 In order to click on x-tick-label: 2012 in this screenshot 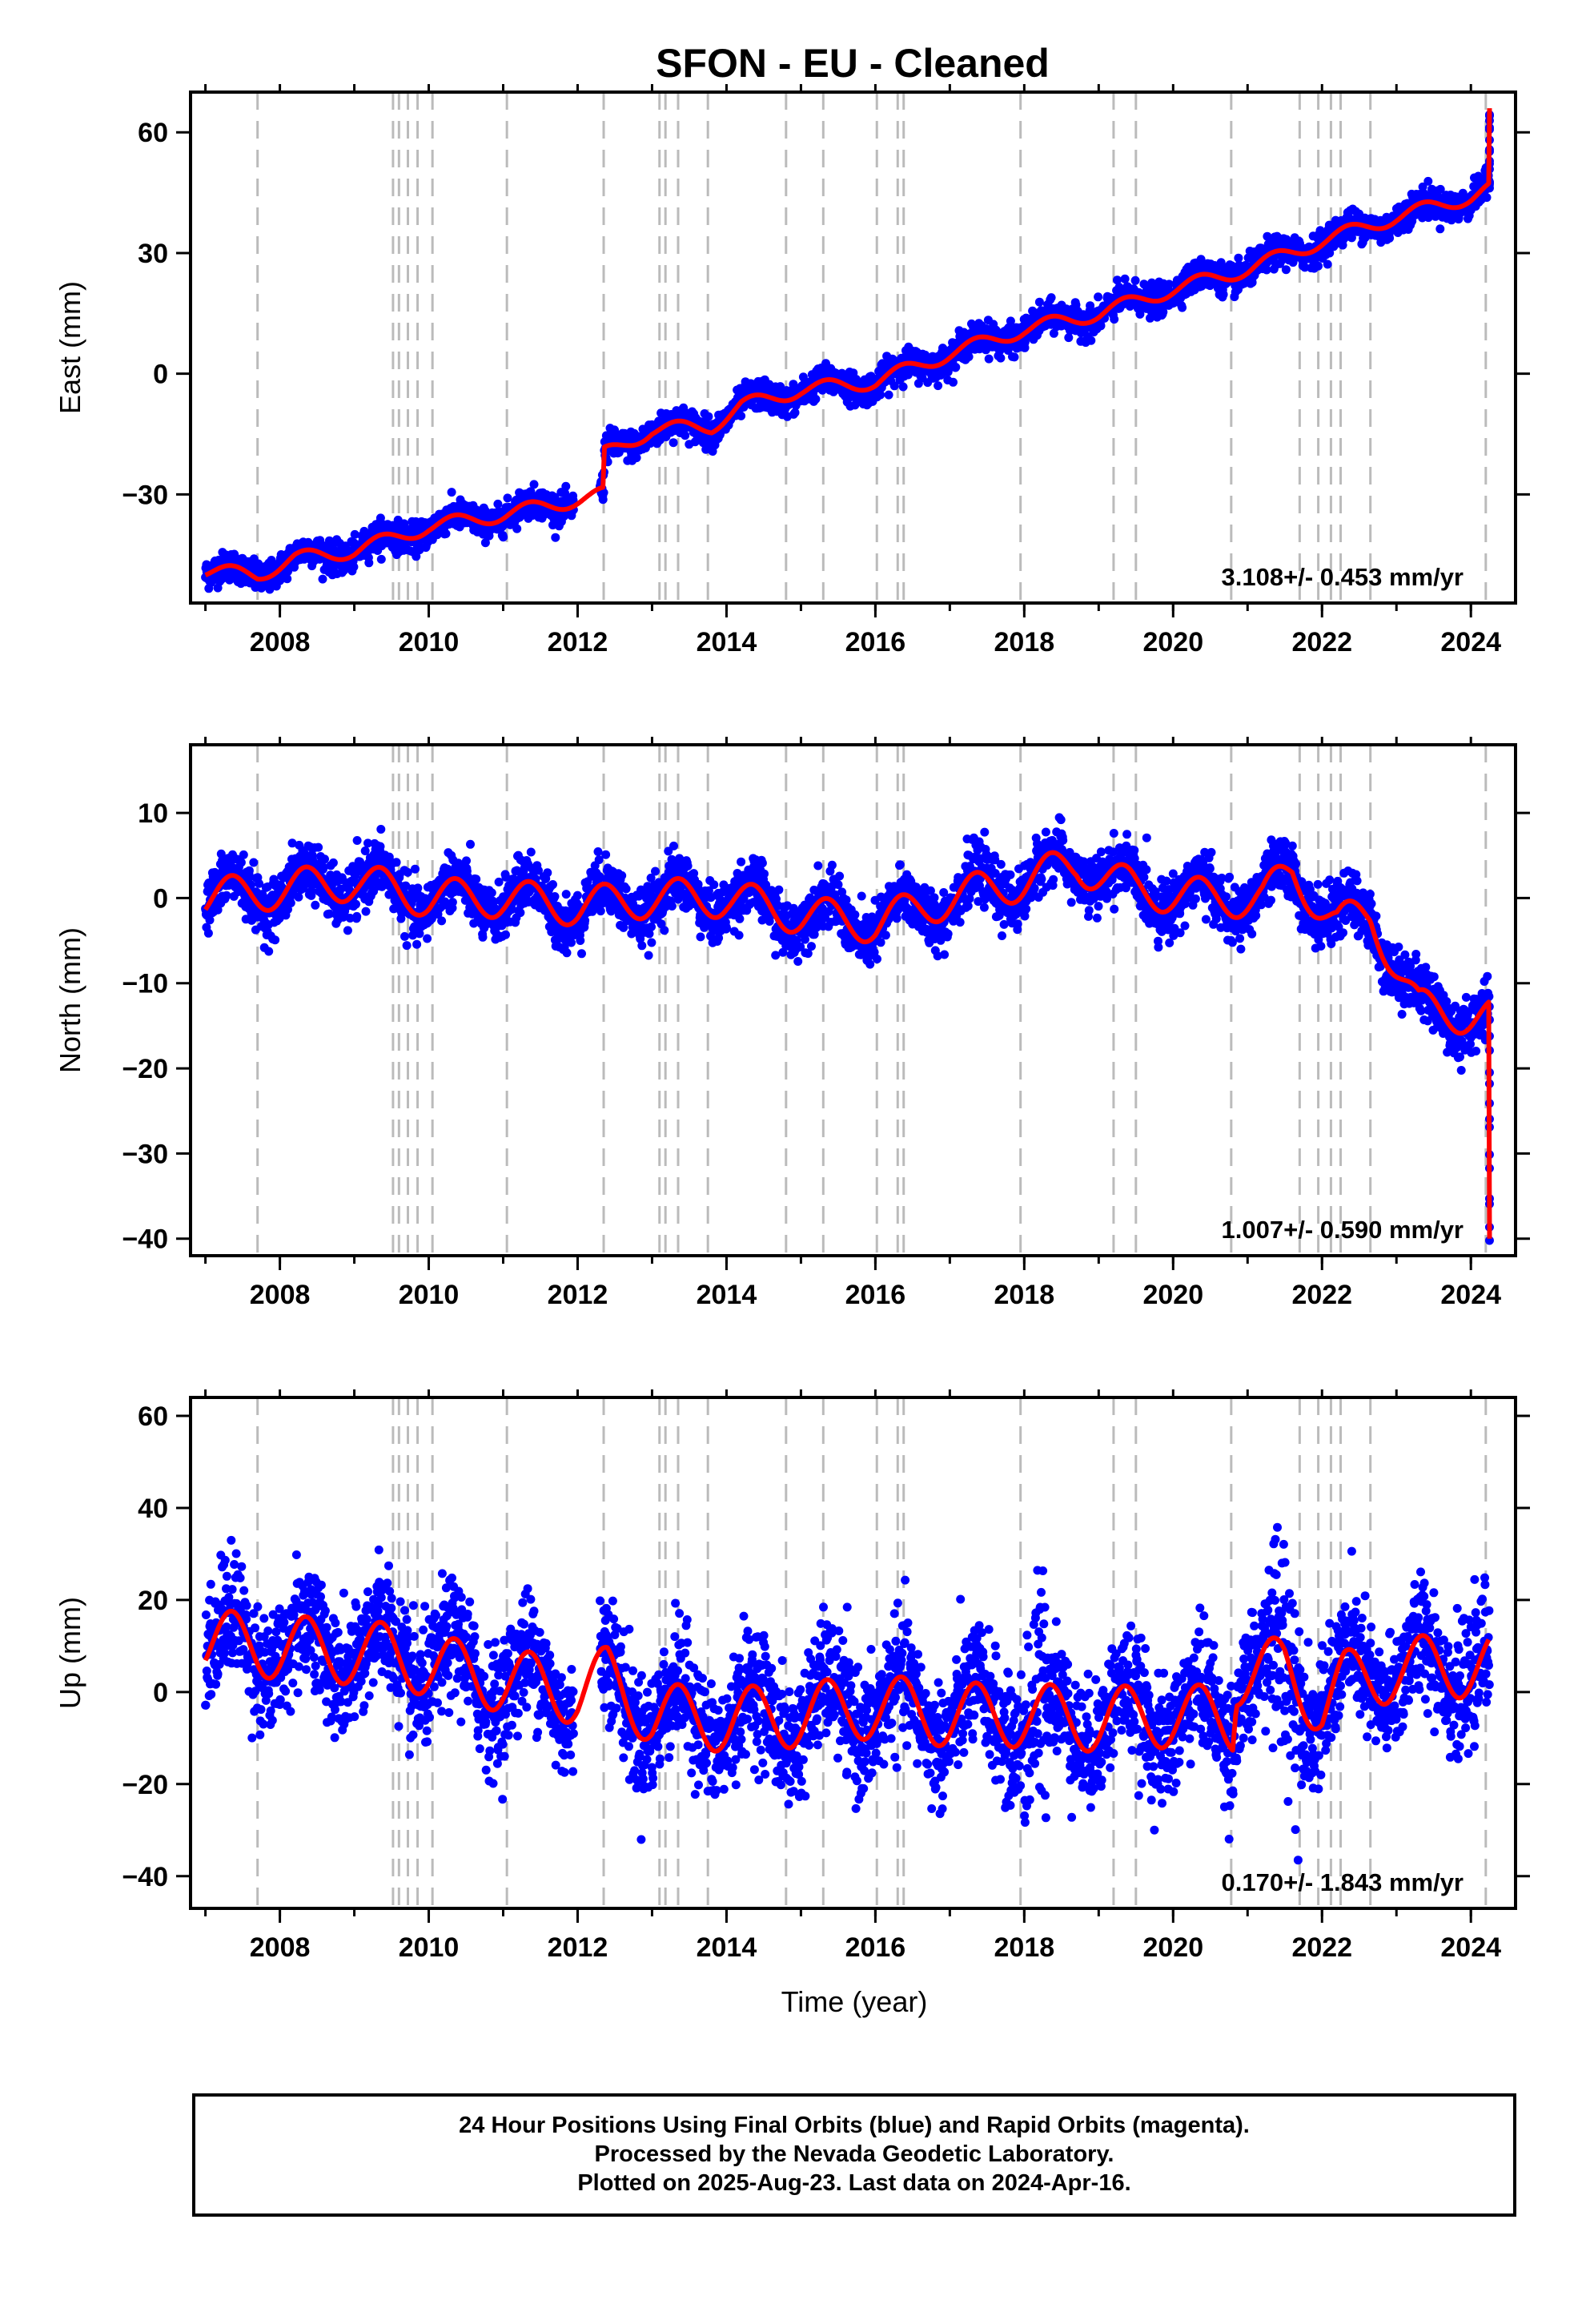, I will do `click(578, 642)`.